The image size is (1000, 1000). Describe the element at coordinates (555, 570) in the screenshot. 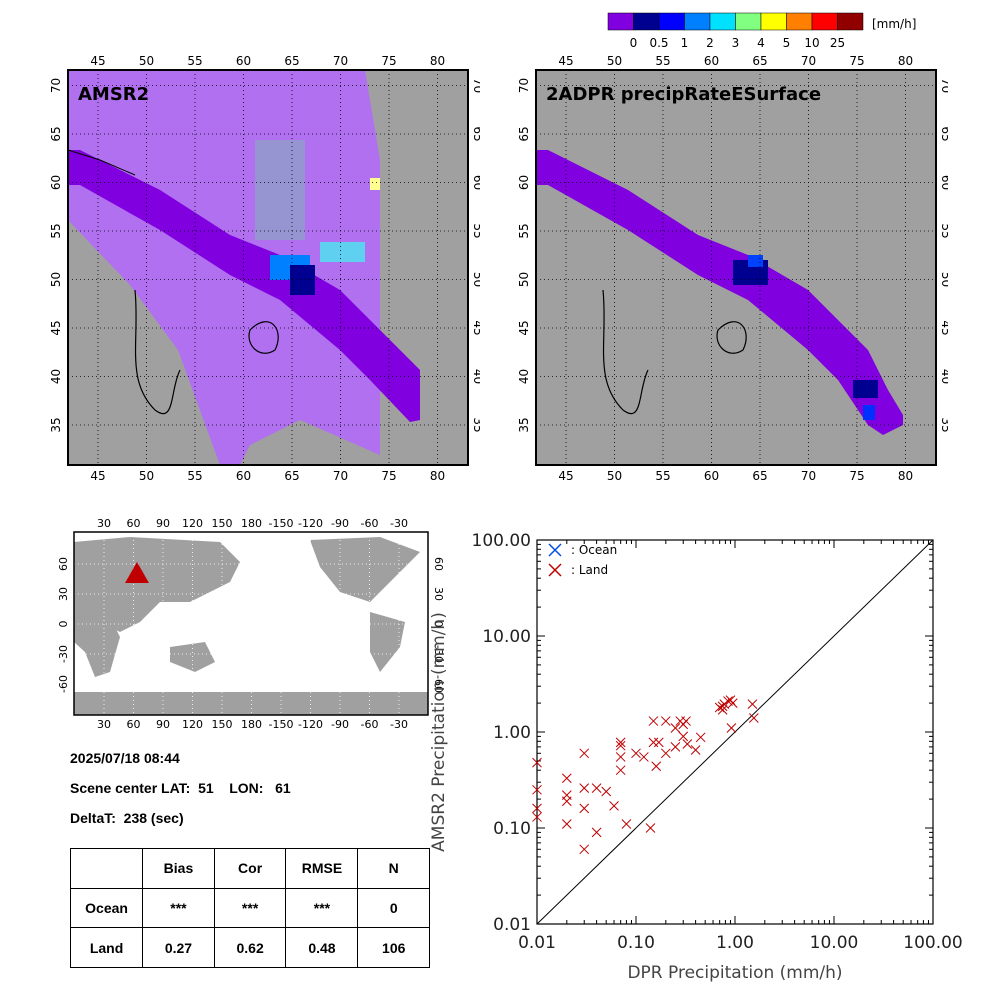

I see `legend-marker` at that location.